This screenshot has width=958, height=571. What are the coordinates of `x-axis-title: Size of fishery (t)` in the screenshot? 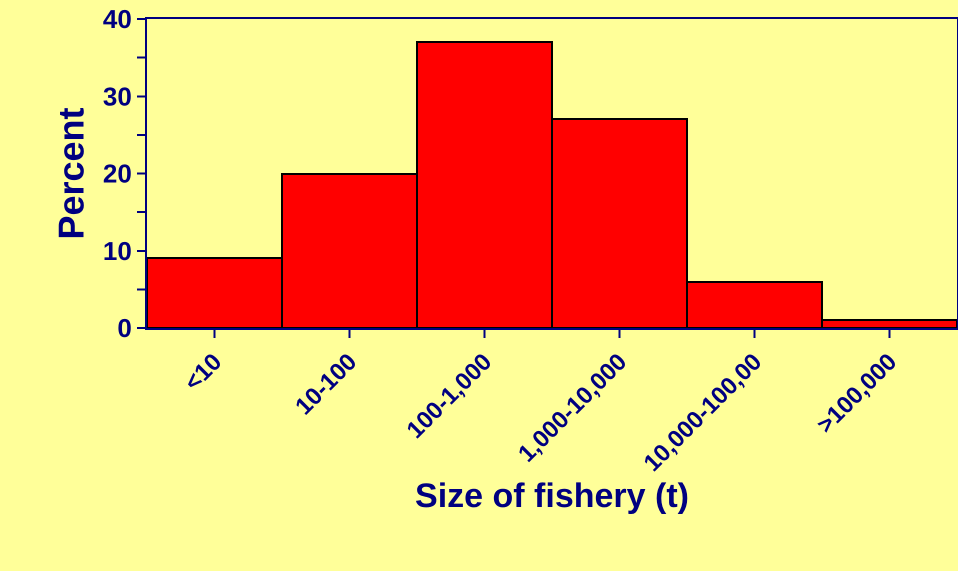 It's located at (552, 495).